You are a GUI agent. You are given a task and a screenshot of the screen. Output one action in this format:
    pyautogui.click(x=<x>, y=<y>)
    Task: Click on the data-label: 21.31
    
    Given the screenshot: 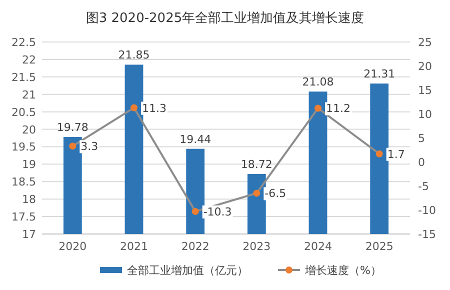 What is the action you would take?
    pyautogui.click(x=380, y=74)
    